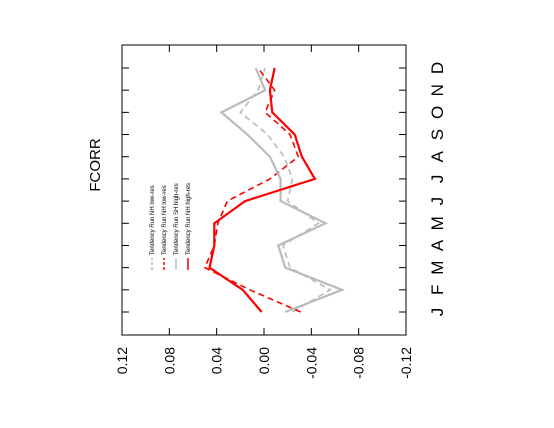 Image resolution: width=554 pixels, height=428 pixels. I want to click on legend-label: Tendency Run NH high-res, so click(189, 219).